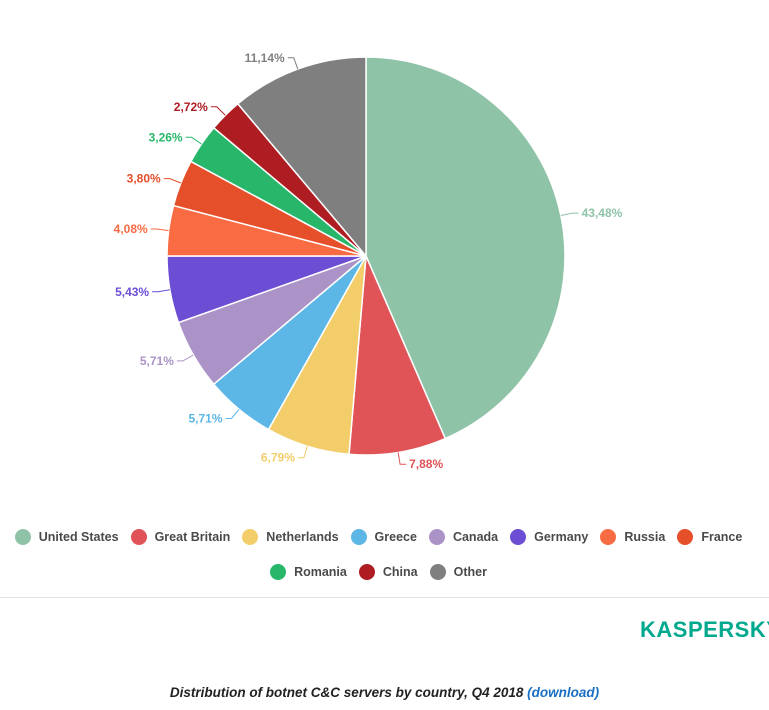 This screenshot has width=769, height=710. I want to click on logo-text: KASPERSKY, so click(704, 629).